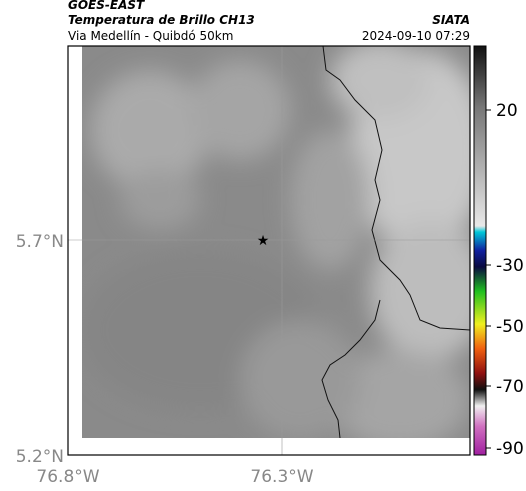 This screenshot has width=526, height=491. What do you see at coordinates (263, 241) in the screenshot?
I see `location-star: ★` at bounding box center [263, 241].